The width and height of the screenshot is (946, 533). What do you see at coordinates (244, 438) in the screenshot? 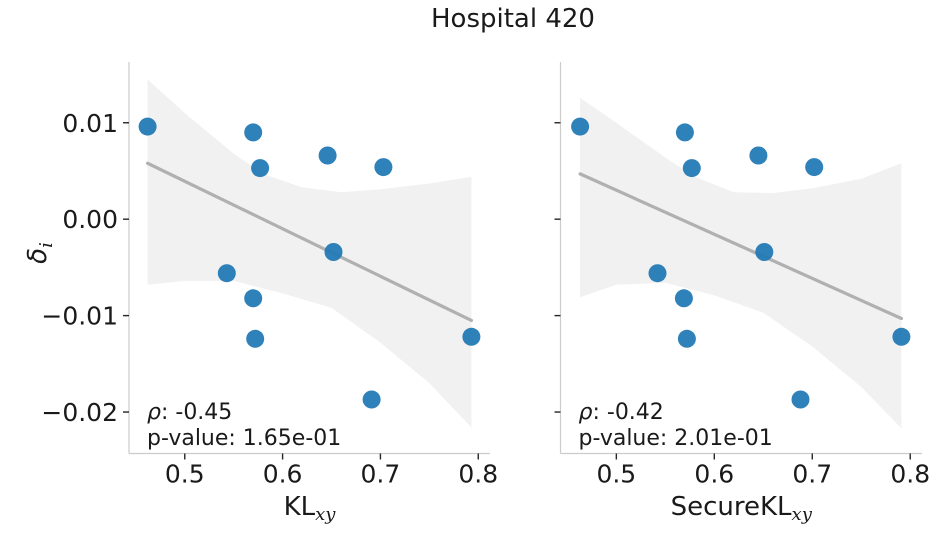
I see `p-value-annotation: p-value: 1.65e-01` at bounding box center [244, 438].